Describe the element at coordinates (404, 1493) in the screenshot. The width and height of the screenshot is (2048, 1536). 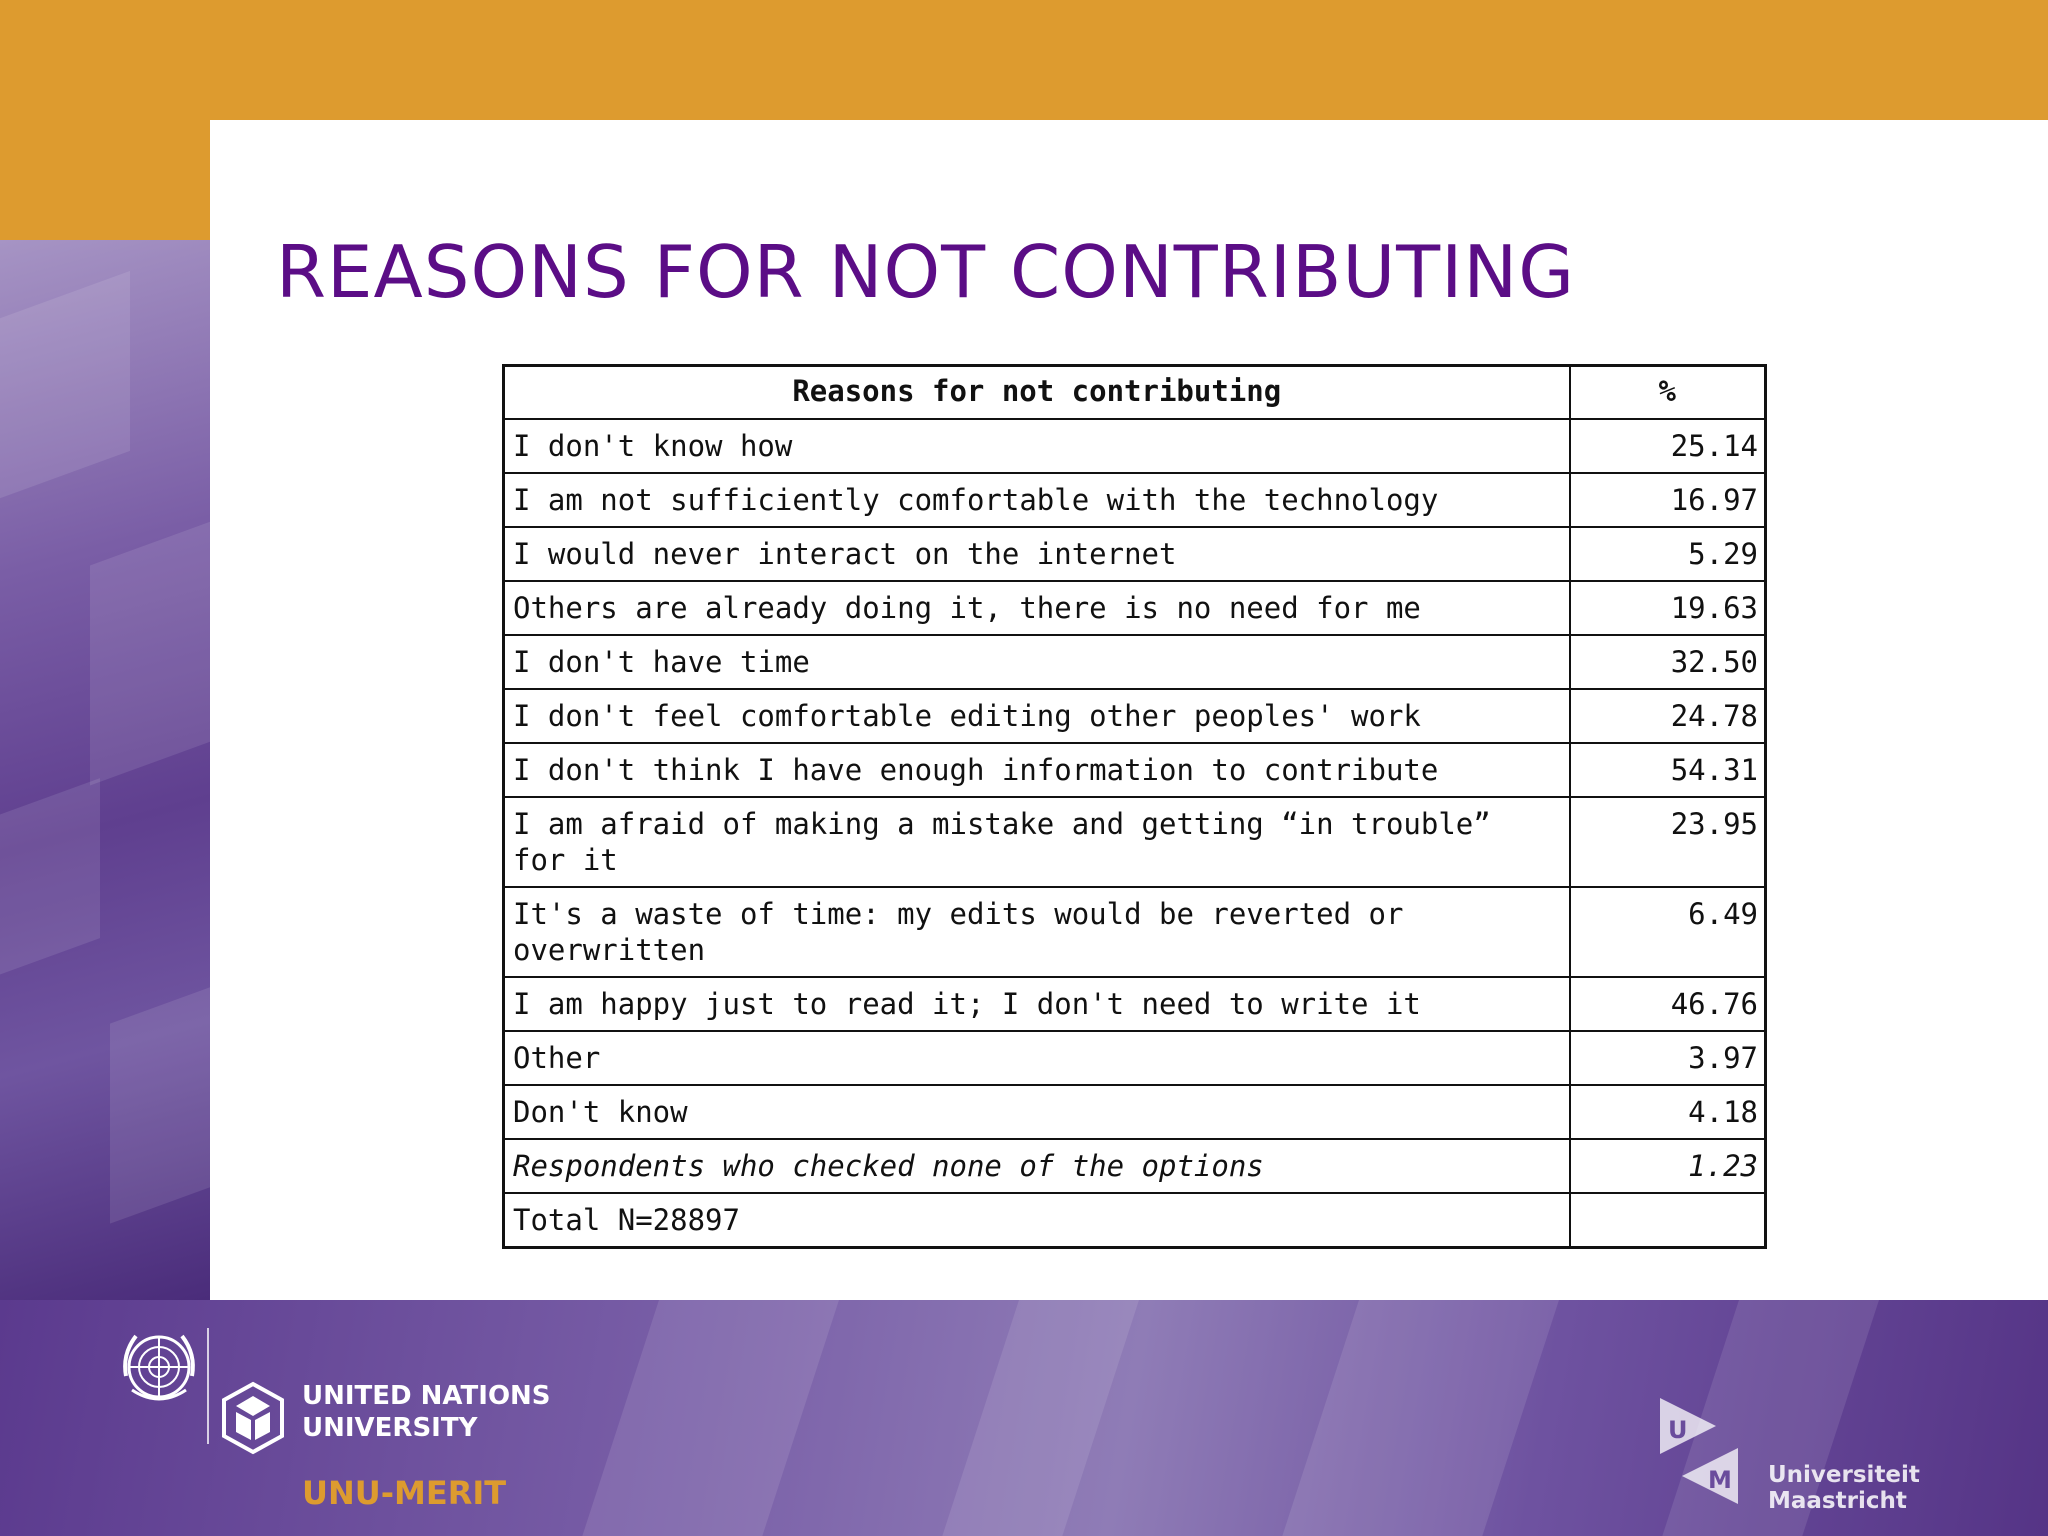
I see `unu-merit-label: UNU-MERIT` at that location.